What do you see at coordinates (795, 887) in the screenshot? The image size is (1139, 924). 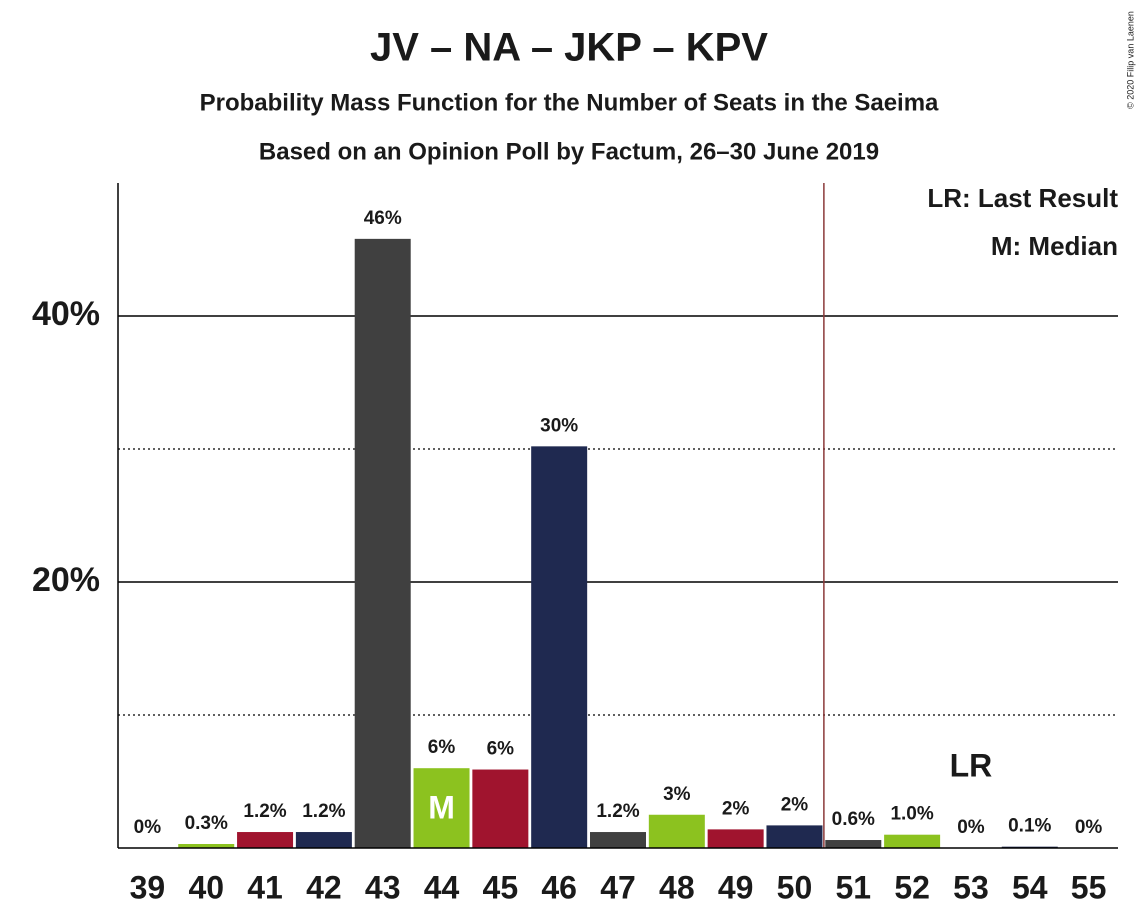 I see `x-tick-label: 50` at bounding box center [795, 887].